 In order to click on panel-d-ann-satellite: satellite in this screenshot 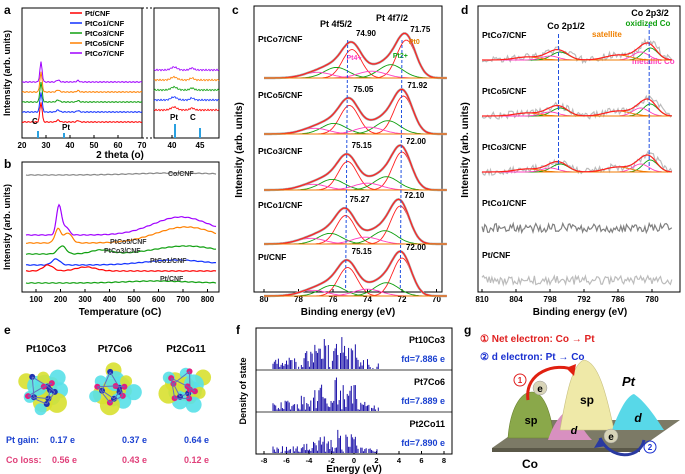, I will do `click(607, 34)`.